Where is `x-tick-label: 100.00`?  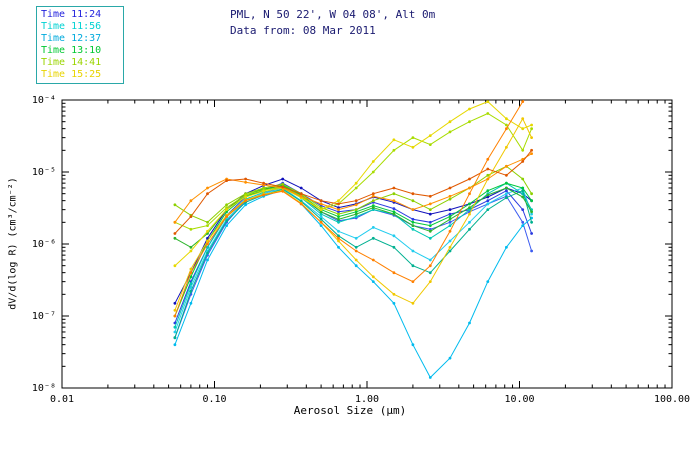
x-tick-label: 100.00 is located at coordinates (672, 399).